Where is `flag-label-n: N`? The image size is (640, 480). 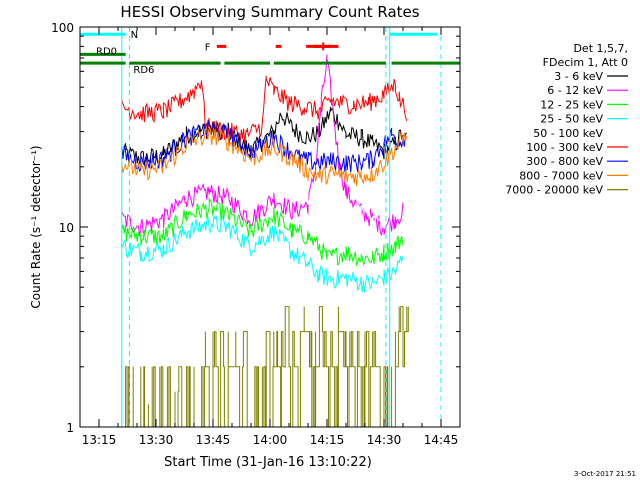
flag-label-n: N is located at coordinates (134, 35).